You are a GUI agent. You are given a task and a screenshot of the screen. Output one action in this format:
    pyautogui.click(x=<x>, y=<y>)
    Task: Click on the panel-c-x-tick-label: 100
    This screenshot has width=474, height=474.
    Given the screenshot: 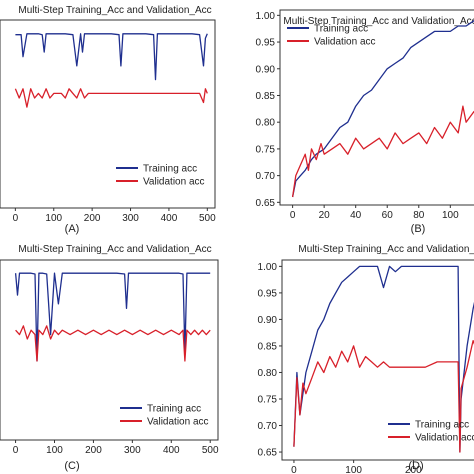 What is the action you would take?
    pyautogui.click(x=54, y=450)
    